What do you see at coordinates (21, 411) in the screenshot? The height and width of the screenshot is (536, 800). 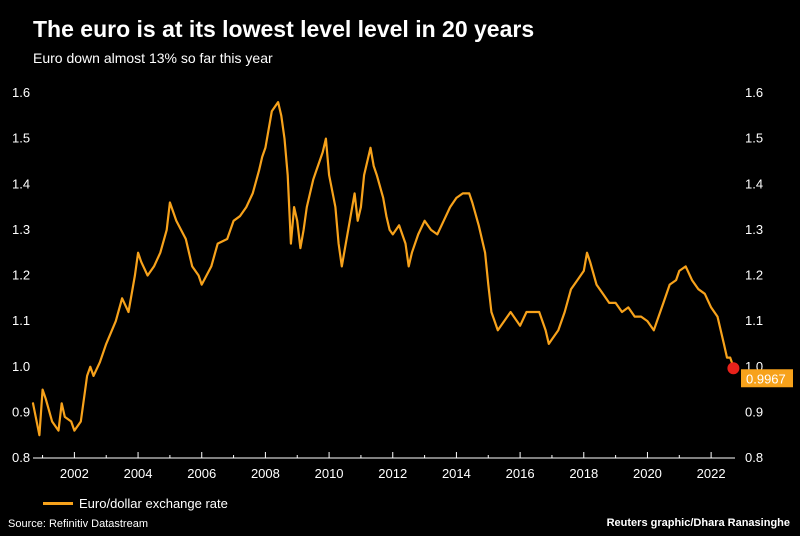 I see `y-tick-label-left: 0.9` at bounding box center [21, 411].